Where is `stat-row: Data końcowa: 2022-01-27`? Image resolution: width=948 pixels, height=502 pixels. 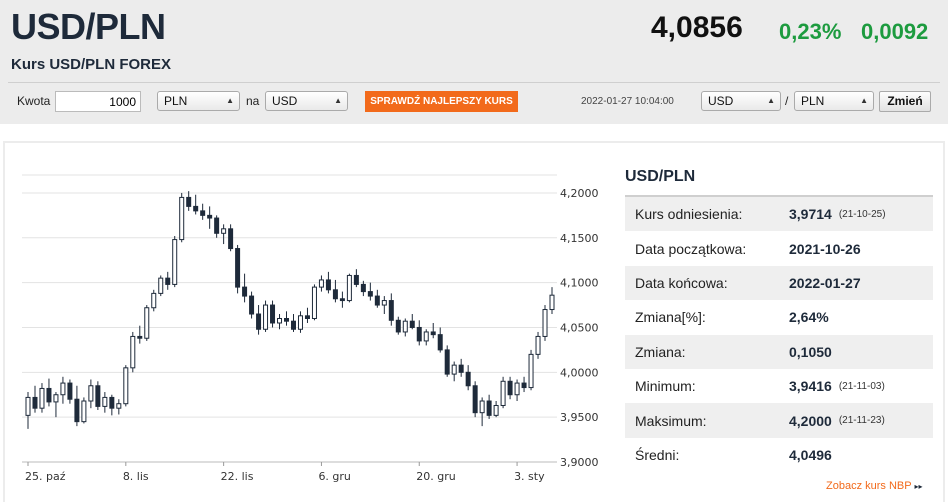
stat-row: Data końcowa: 2022-01-27 is located at coordinates (779, 283).